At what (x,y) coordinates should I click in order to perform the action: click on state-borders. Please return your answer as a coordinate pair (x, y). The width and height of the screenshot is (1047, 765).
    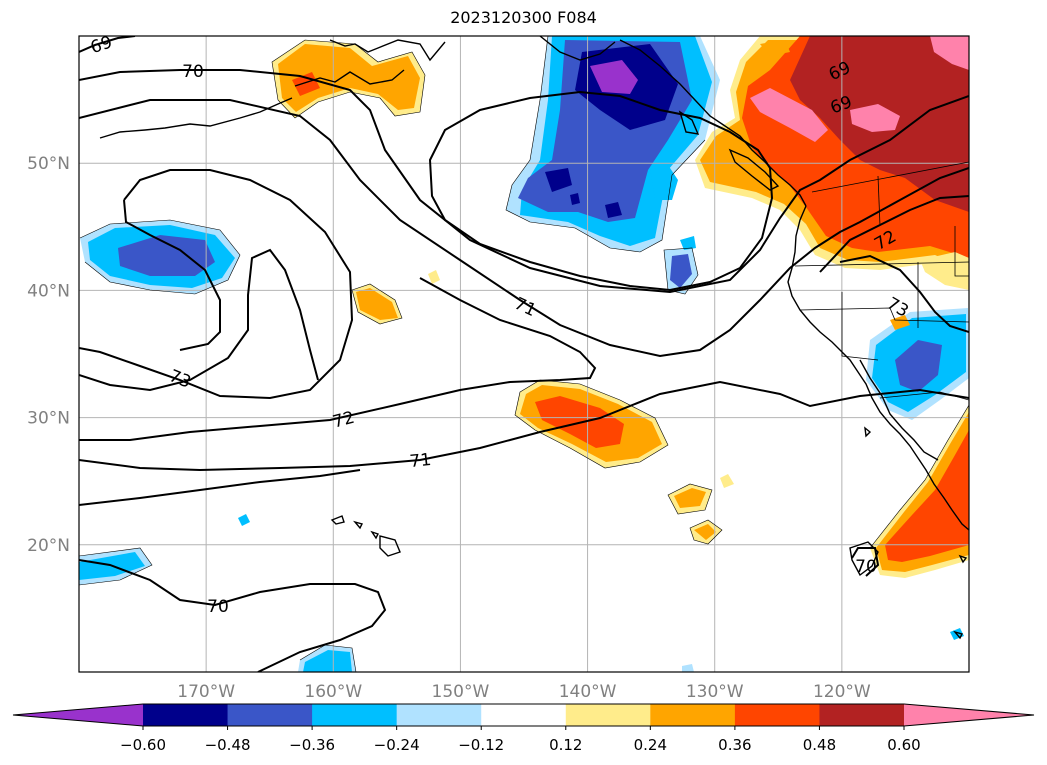
    Looking at the image, I should click on (881, 281).